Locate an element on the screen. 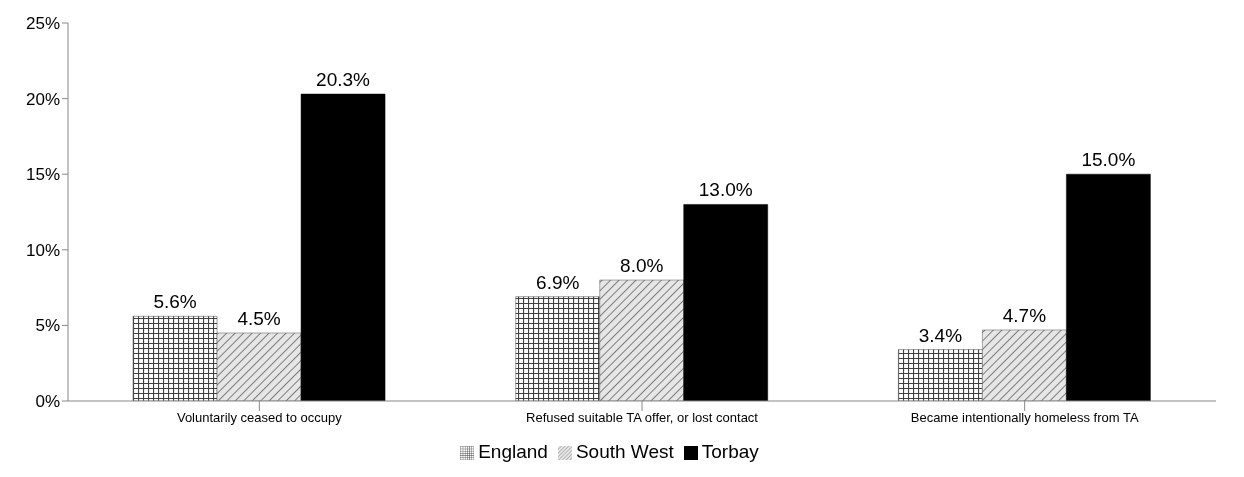 The width and height of the screenshot is (1244, 477). data-label: 20.3% is located at coordinates (343, 80).